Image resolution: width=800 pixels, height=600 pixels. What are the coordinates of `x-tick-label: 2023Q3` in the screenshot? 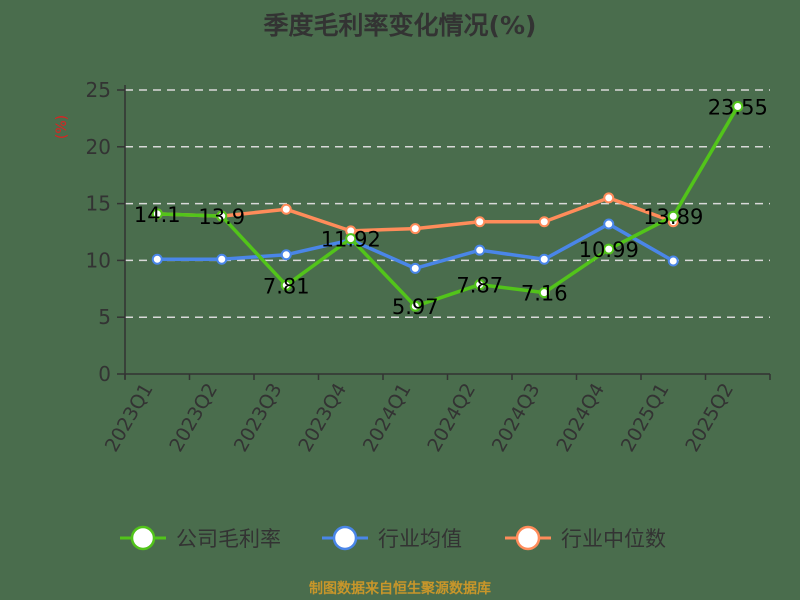 It's located at (258, 418).